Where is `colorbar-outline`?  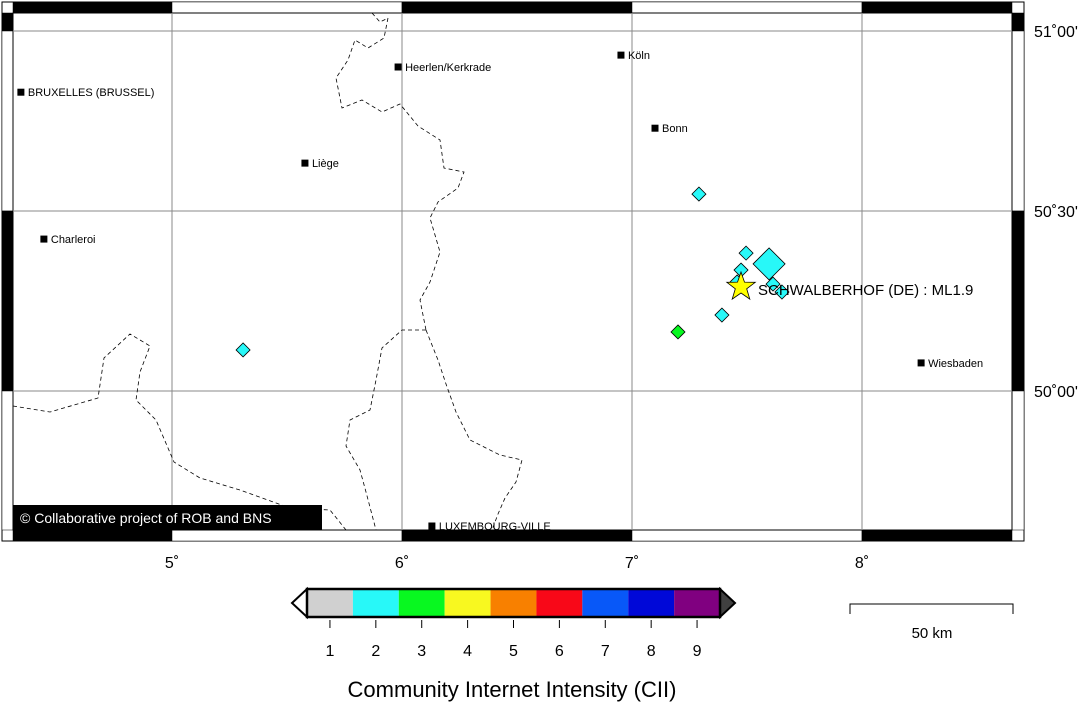
colorbar-outline is located at coordinates (513, 603).